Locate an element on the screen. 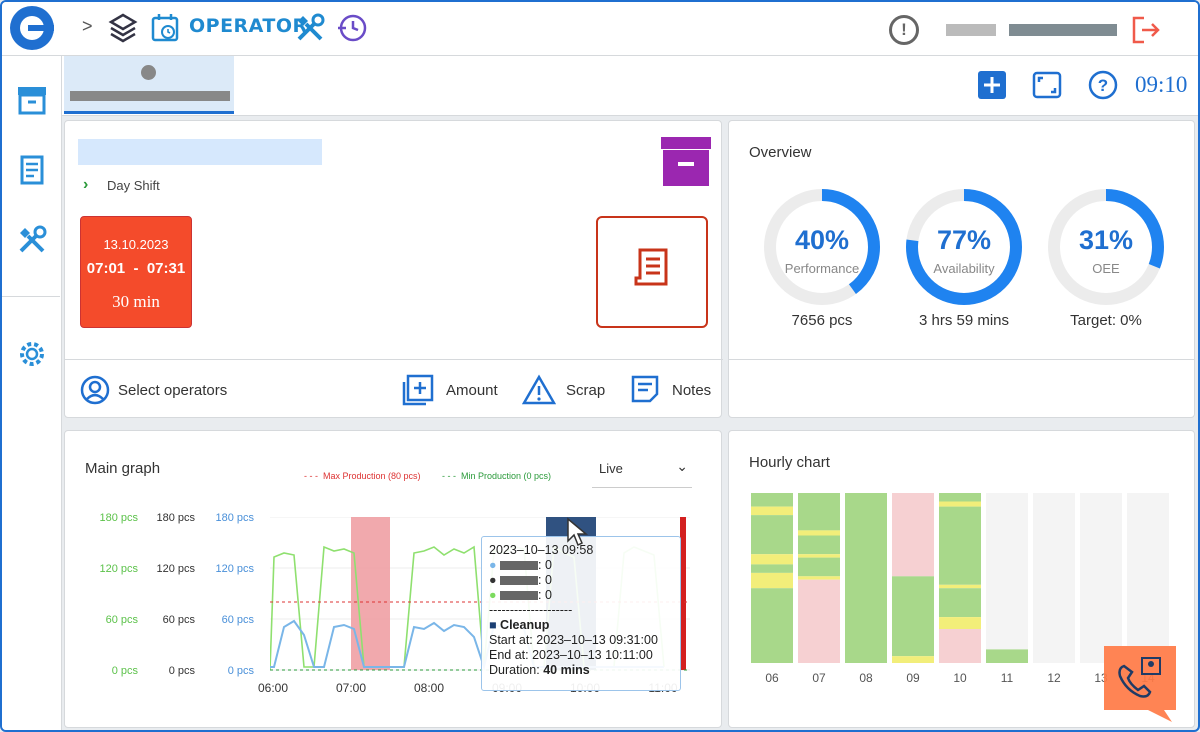  clock: 09:10 is located at coordinates (1161, 84).